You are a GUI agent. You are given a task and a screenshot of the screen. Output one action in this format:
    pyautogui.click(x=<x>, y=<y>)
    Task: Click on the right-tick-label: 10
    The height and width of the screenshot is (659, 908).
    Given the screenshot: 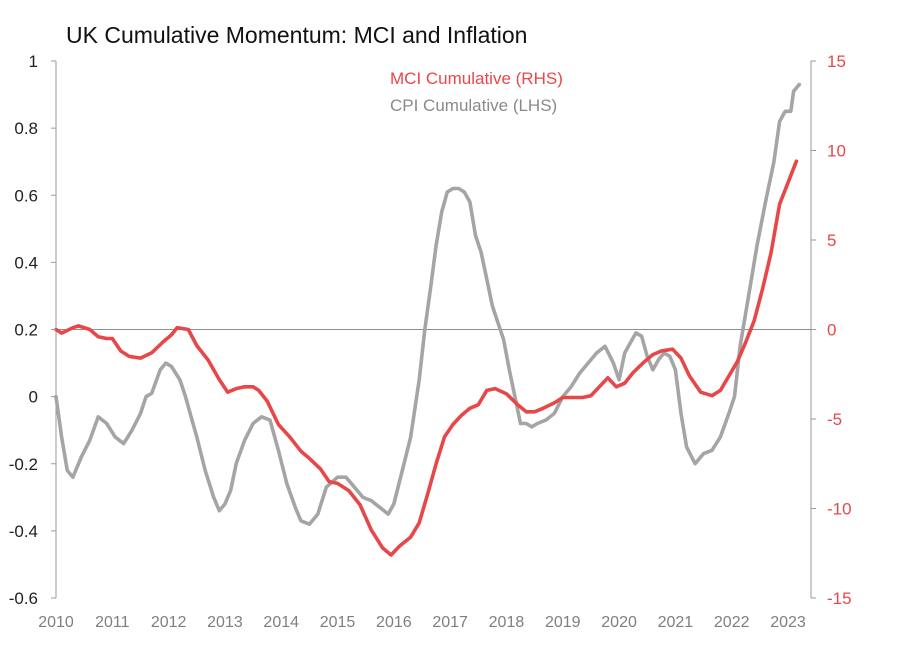 What is the action you would take?
    pyautogui.click(x=836, y=151)
    